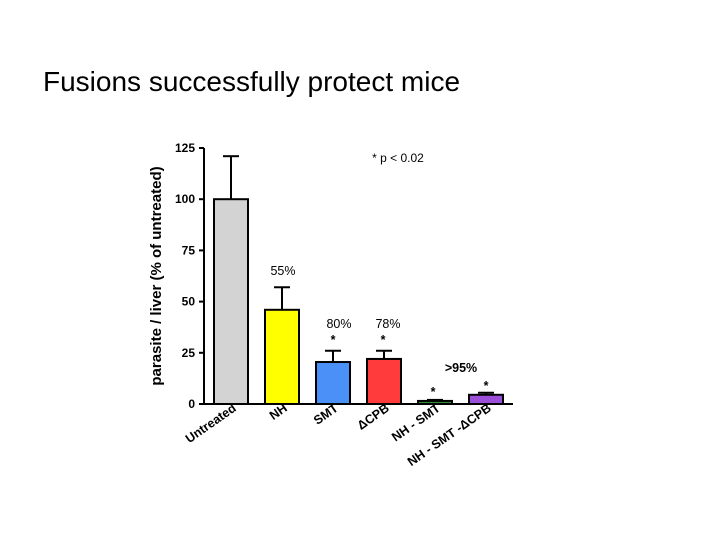 This screenshot has width=720, height=540. I want to click on reduction-label: >95%, so click(461, 368).